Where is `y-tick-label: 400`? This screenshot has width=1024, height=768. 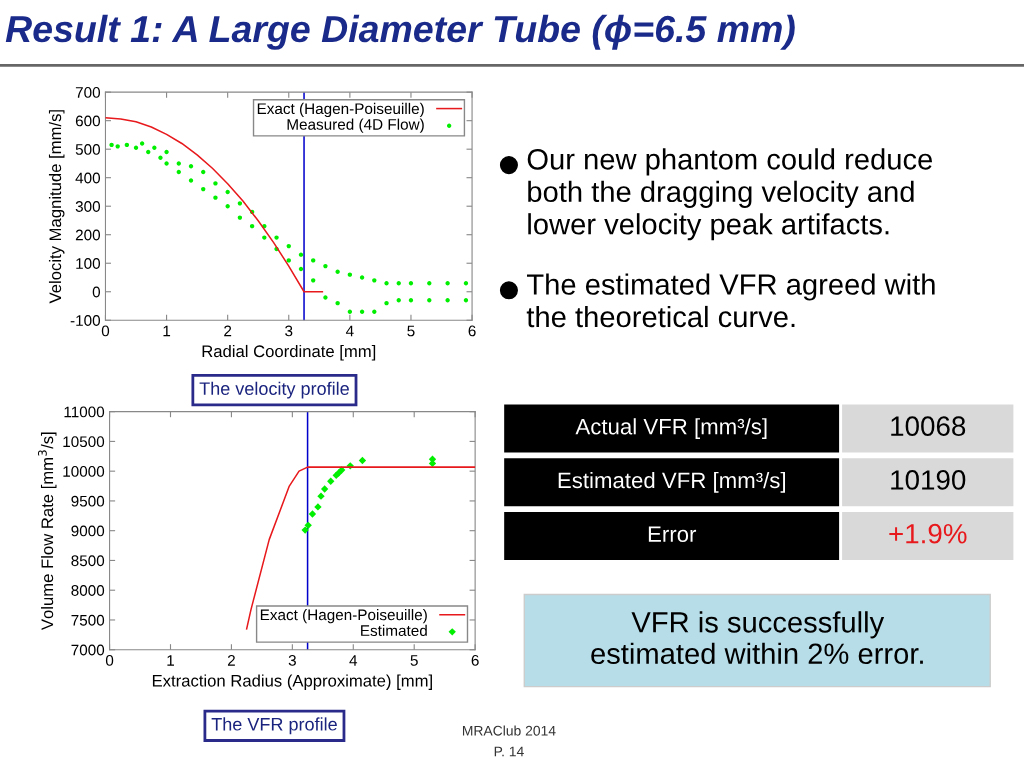
y-tick-label: 400 is located at coordinates (88, 178).